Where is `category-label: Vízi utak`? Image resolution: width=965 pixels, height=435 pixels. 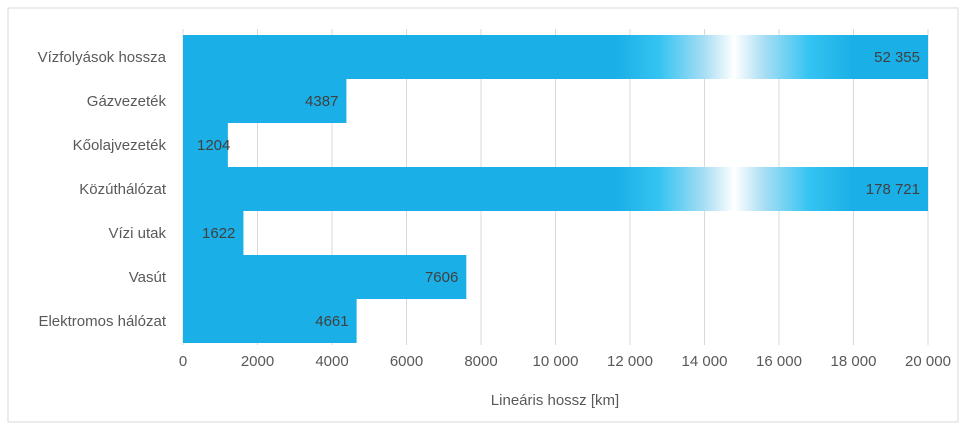
category-label: Vízi utak is located at coordinates (137, 233).